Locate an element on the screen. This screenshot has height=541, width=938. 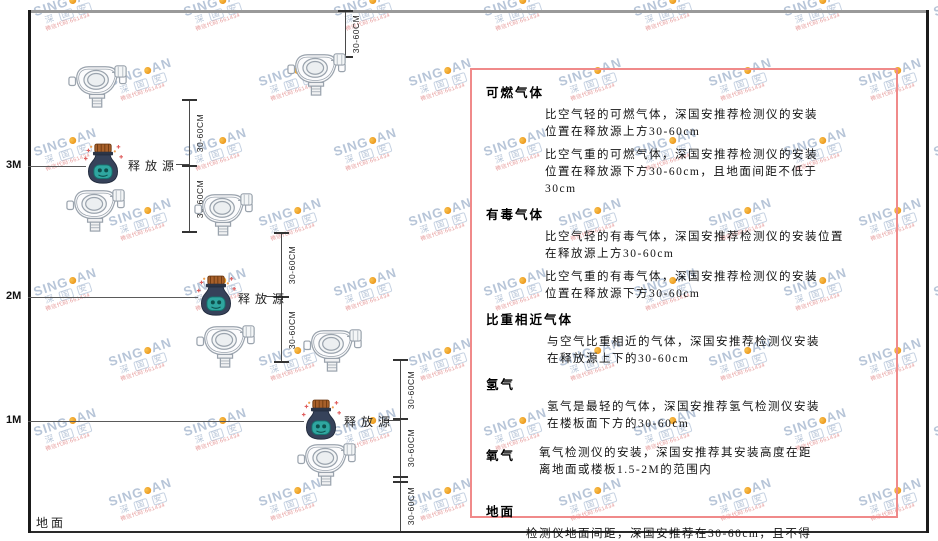
room-wall-left is located at coordinates (29, 271).